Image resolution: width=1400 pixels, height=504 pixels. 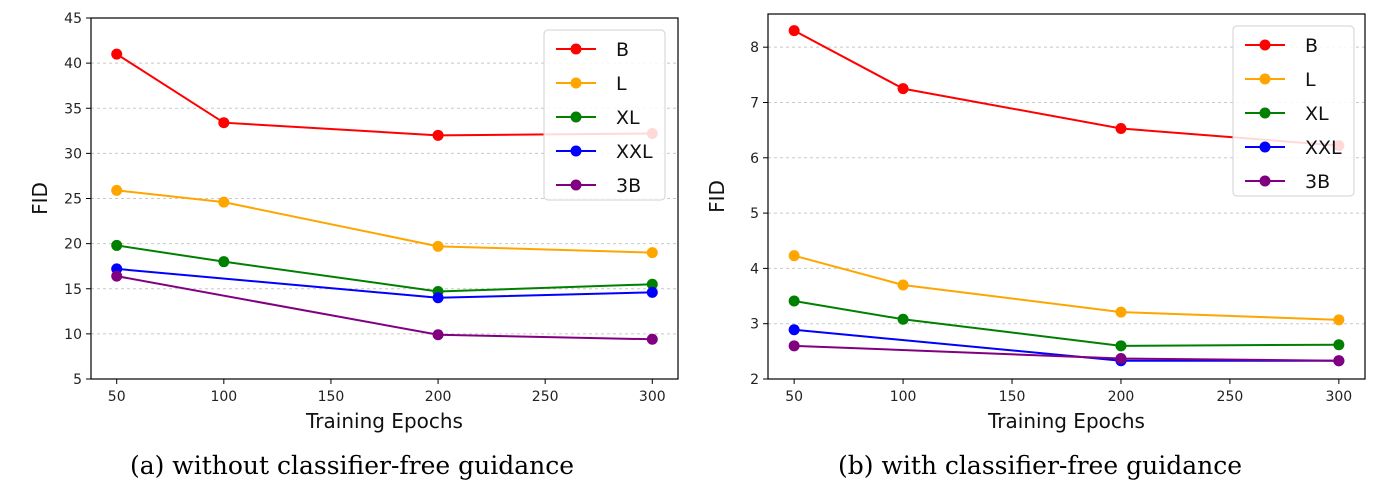 I want to click on y-tick-label: 4, so click(x=754, y=269).